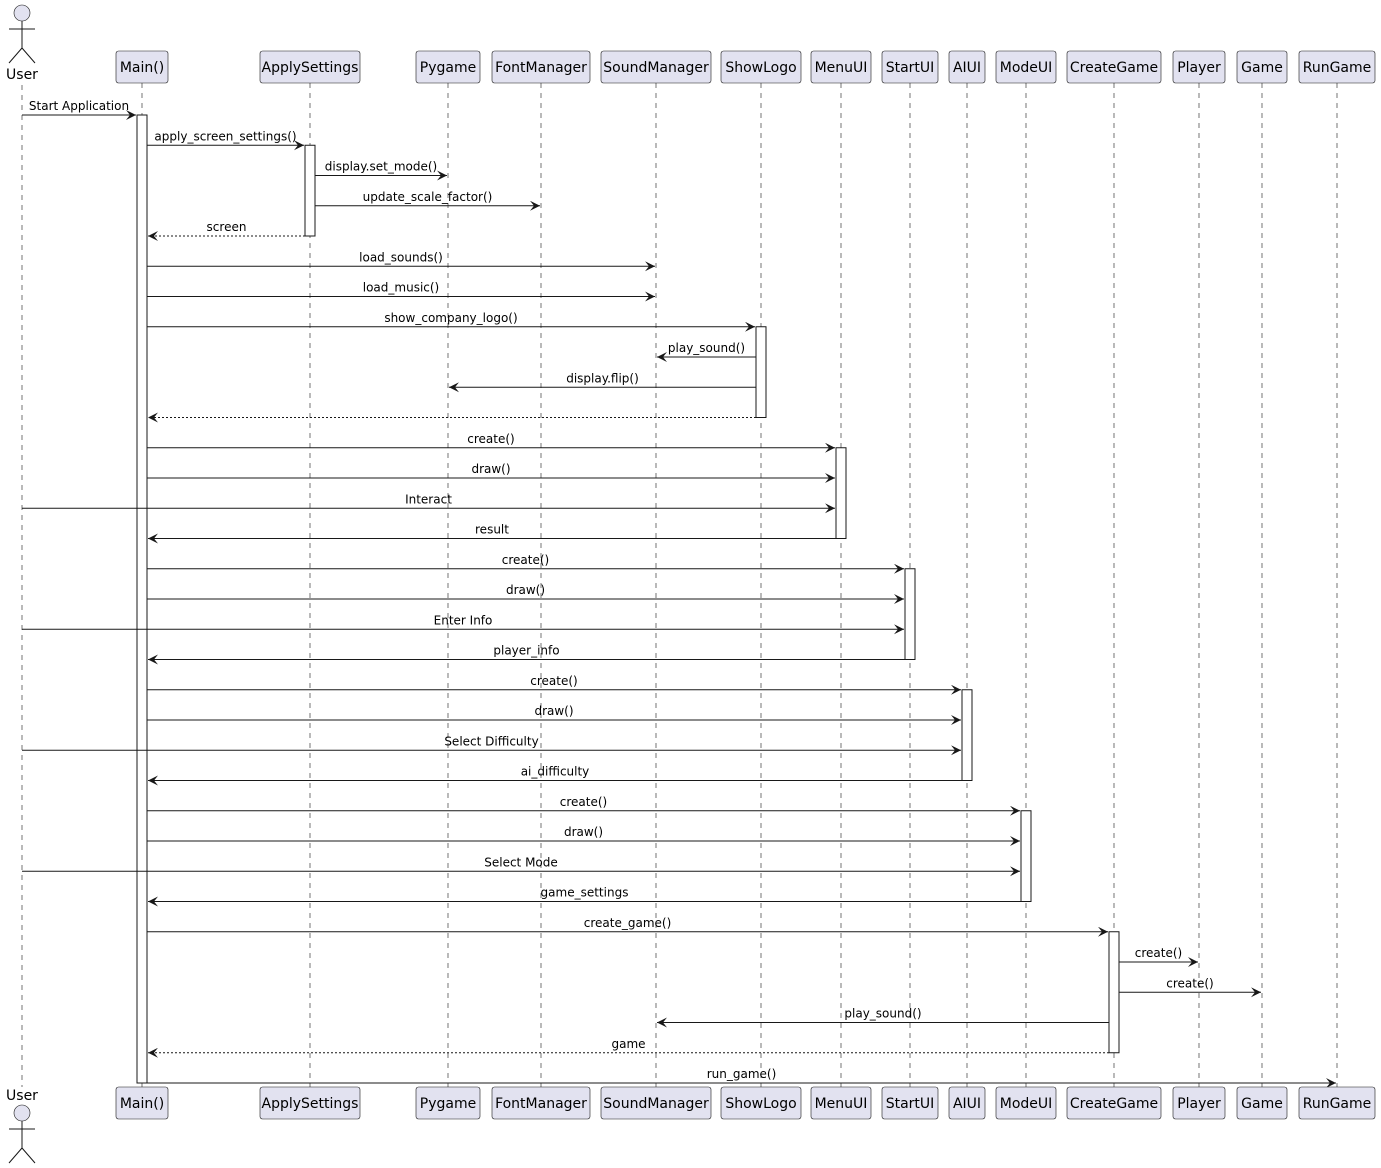 This screenshot has width=1381, height=1168. What do you see at coordinates (142, 599) in the screenshot?
I see `activation-bar-main` at bounding box center [142, 599].